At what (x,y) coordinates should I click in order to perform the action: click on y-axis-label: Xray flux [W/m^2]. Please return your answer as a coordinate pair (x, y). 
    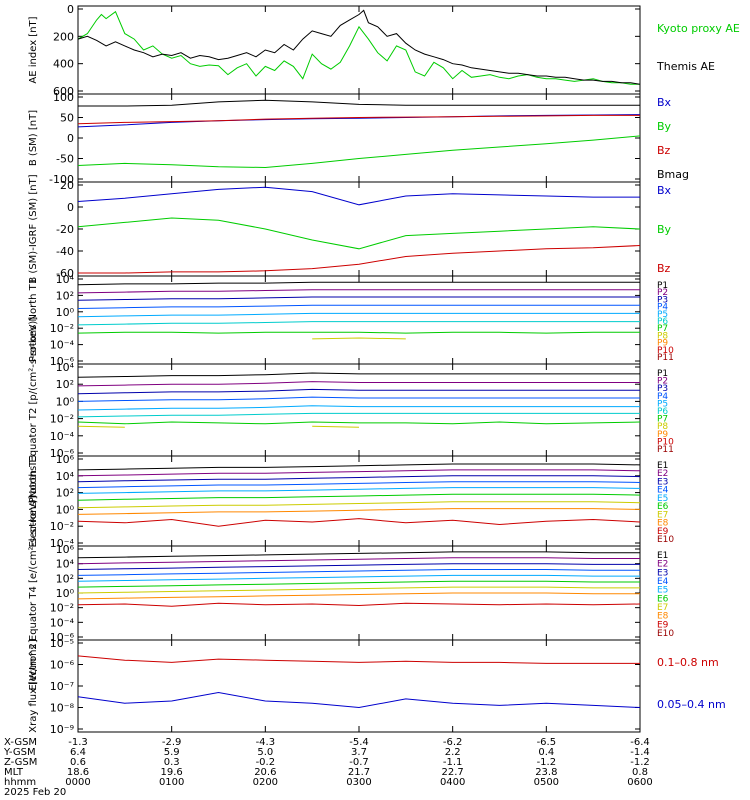
    Looking at the image, I should click on (33, 686).